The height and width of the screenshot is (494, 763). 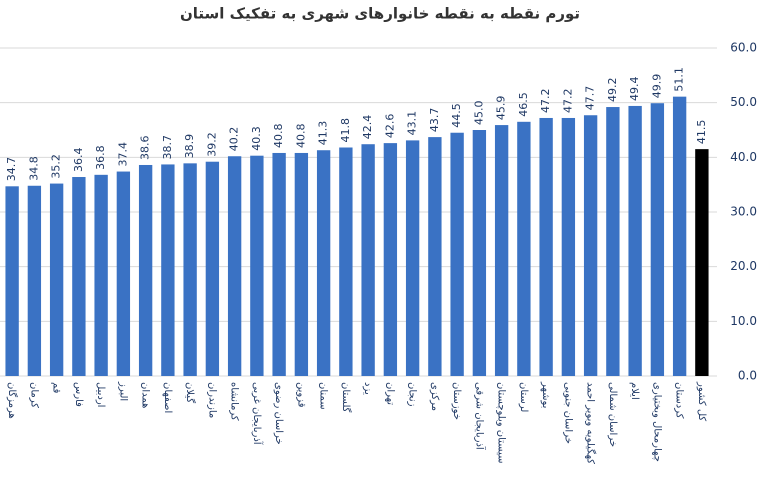 I want to click on value-label: 43.7, so click(x=434, y=120).